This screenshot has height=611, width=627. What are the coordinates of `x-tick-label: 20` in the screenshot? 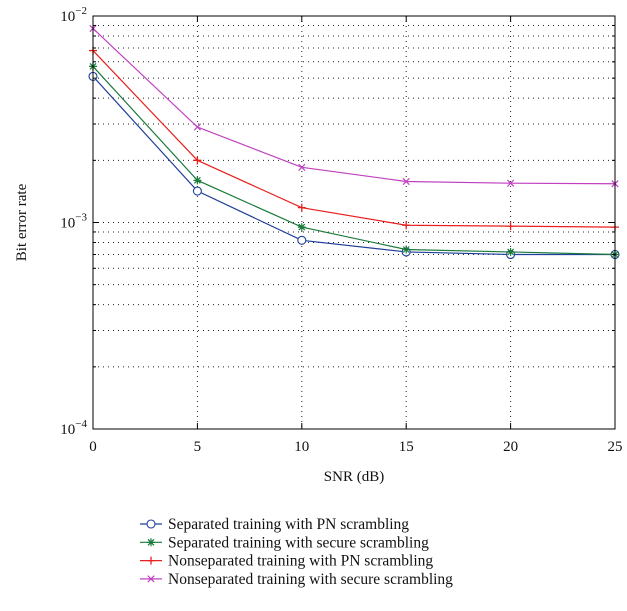 It's located at (510, 447).